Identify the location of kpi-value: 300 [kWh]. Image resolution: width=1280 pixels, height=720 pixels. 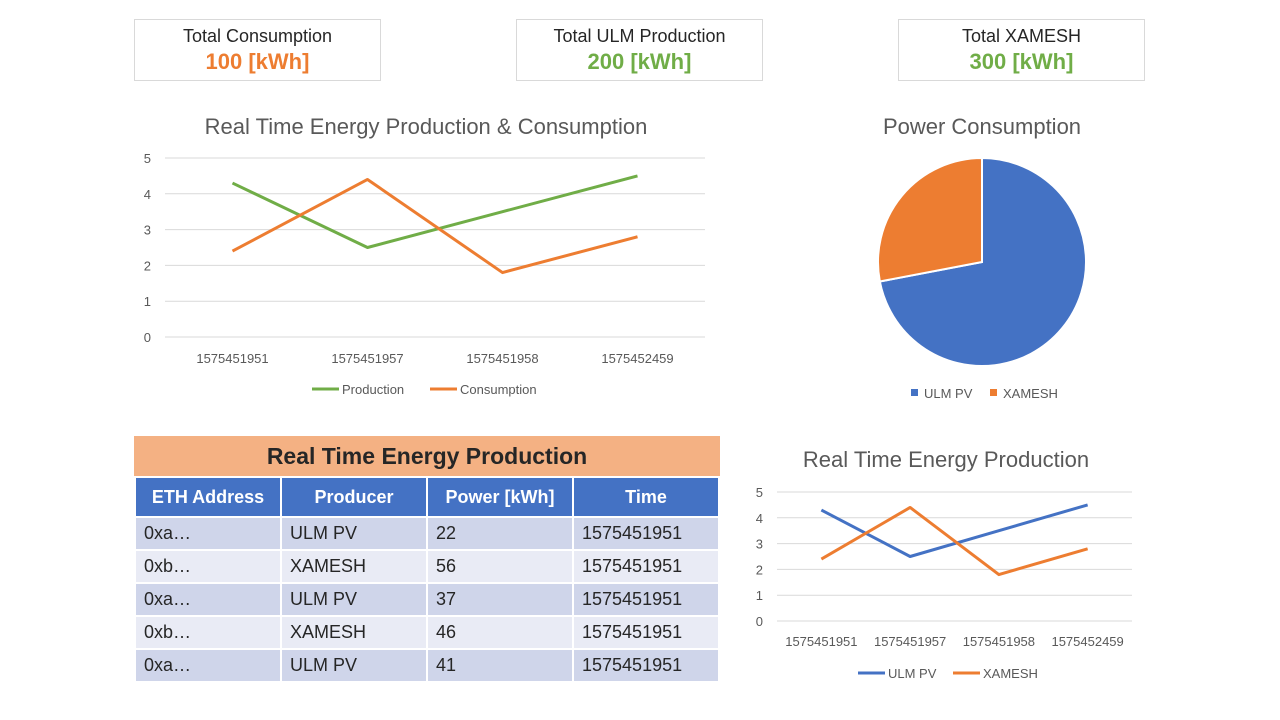
(1021, 61).